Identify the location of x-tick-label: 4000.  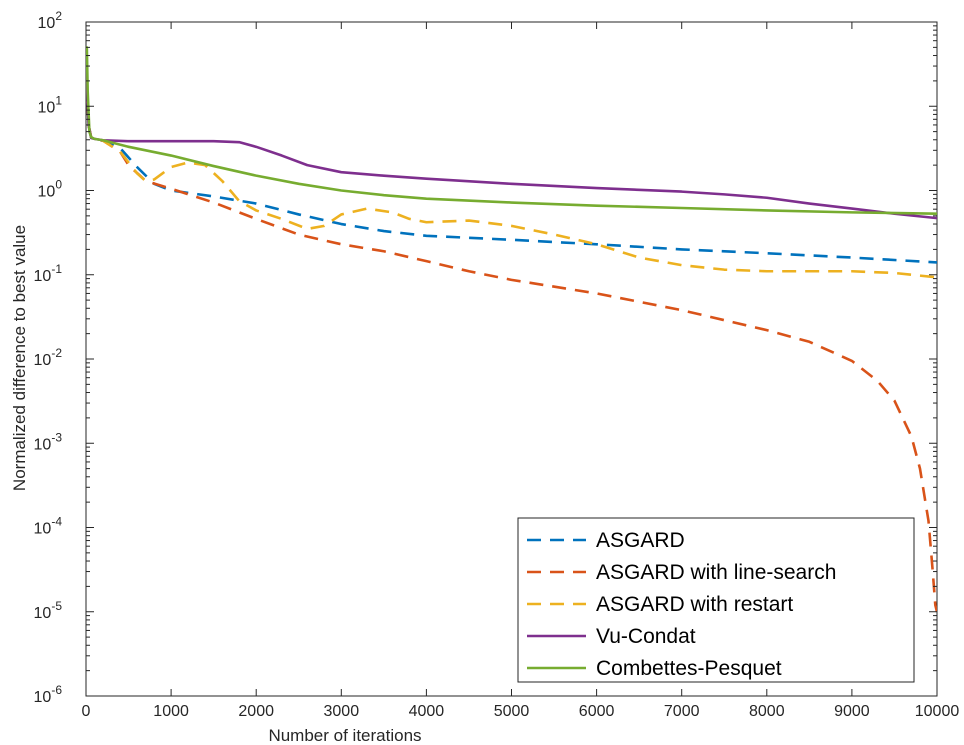
(427, 711).